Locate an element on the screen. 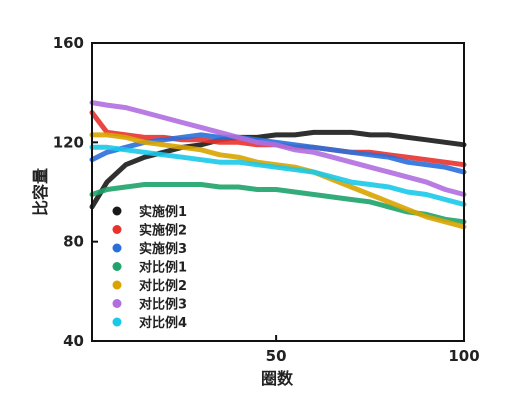 Image resolution: width=510 pixels, height=410 pixels. legend-label-6: 对比例3 is located at coordinates (163, 305).